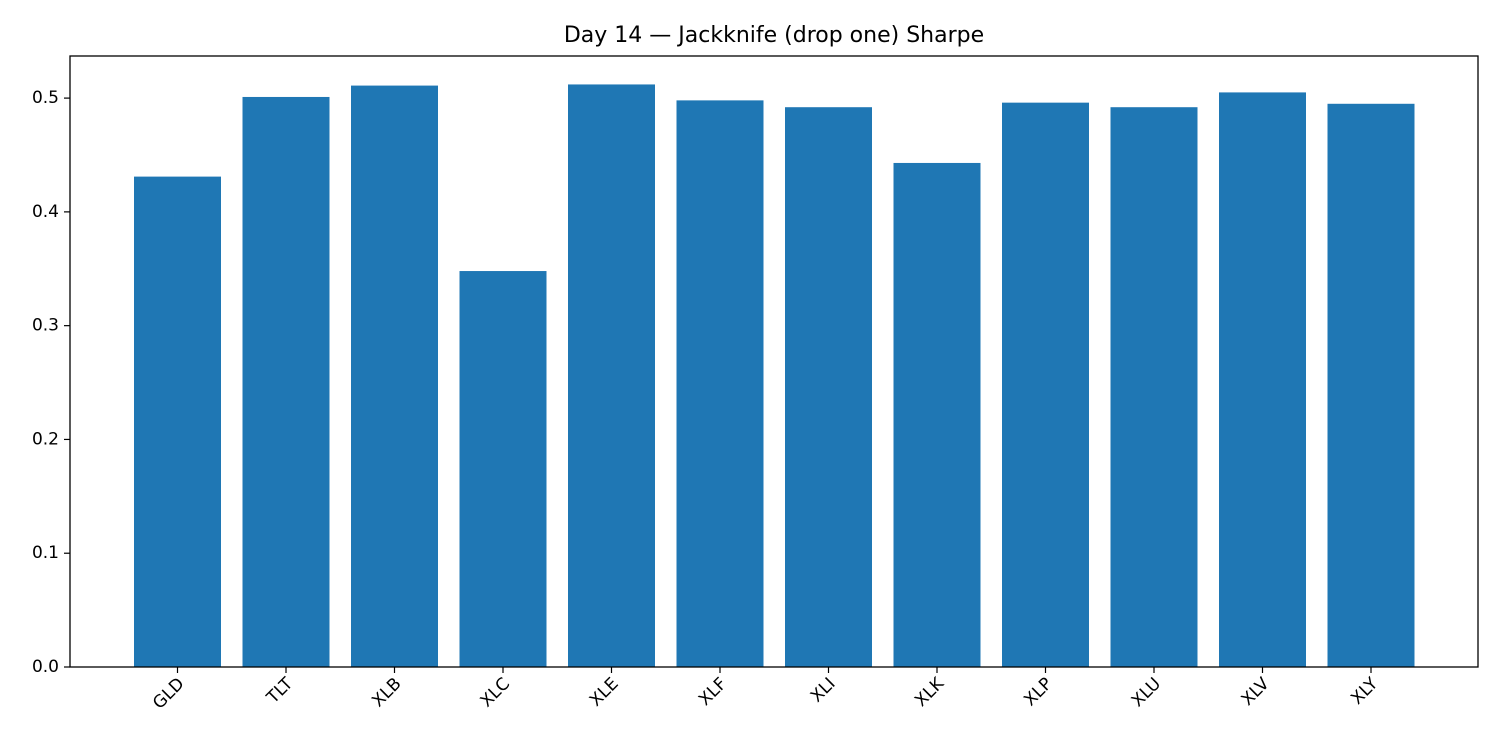  I want to click on bar-tlt, so click(286, 382).